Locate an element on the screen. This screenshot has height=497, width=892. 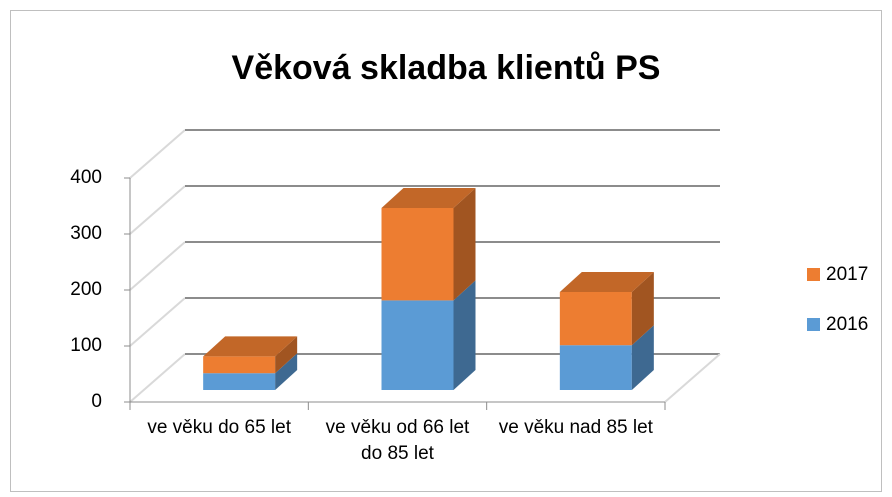
x-tick-label: ve věku nad 85 let is located at coordinates (575, 427).